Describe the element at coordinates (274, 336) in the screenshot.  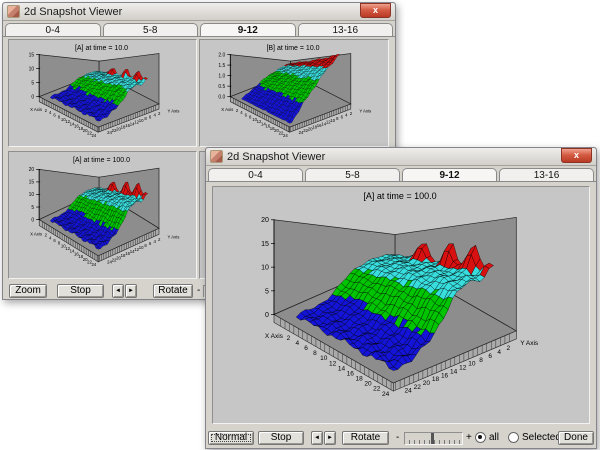
I see `svg-text: X Axis` at that location.